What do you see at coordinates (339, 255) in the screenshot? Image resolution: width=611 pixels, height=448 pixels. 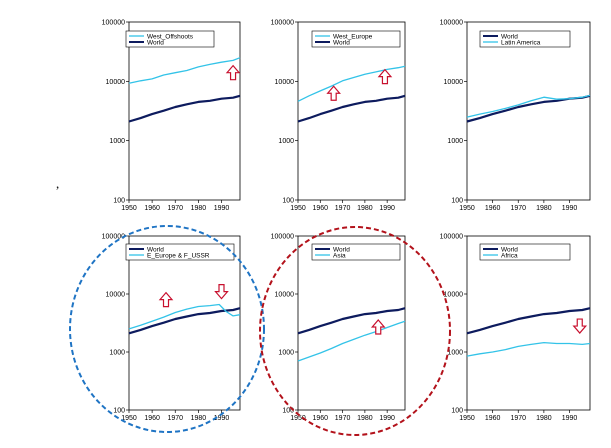 I see `legend-label: Asia` at bounding box center [339, 255].